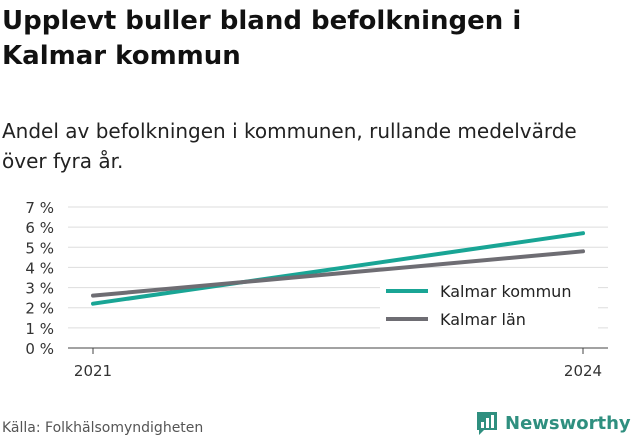 This screenshot has width=631, height=439. I want to click on y-tick-label: 0 %, so click(39, 349).